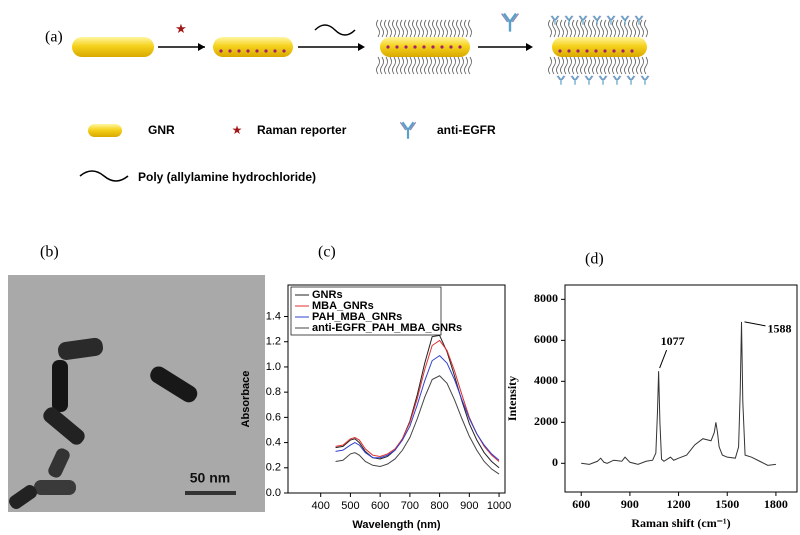  I want to click on plot-frame, so click(396, 389).